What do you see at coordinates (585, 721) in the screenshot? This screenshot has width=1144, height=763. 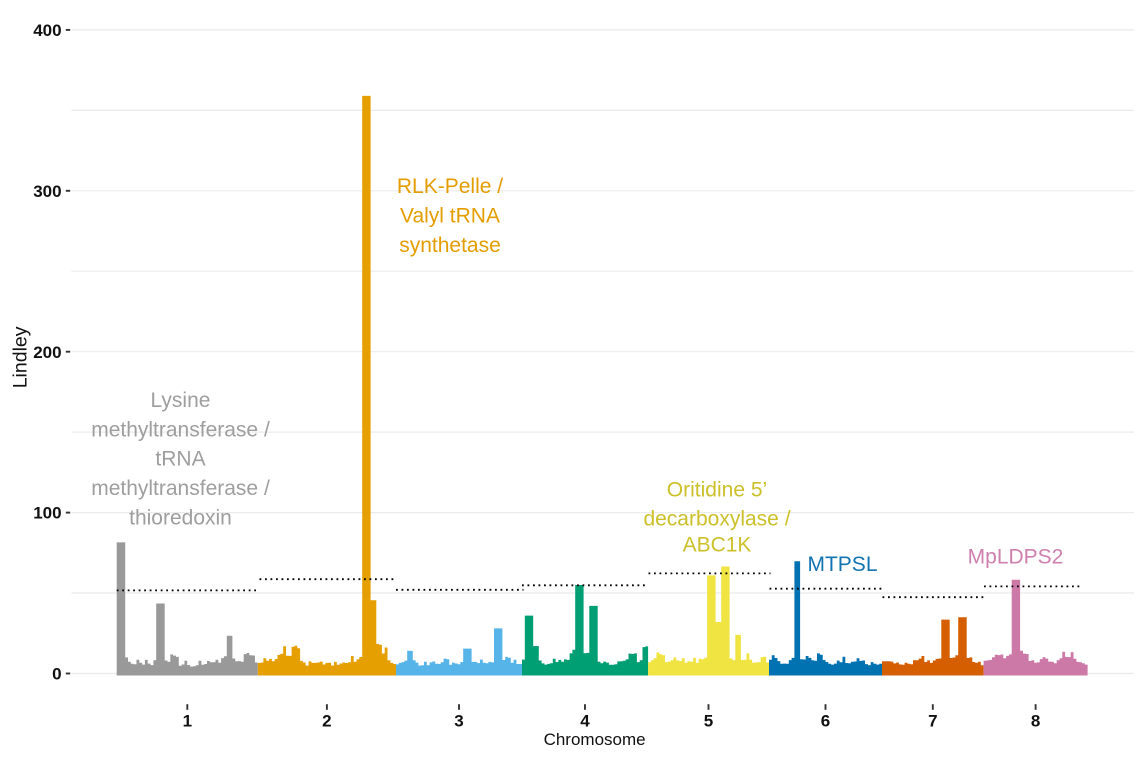 I see `svg-text: 4` at bounding box center [585, 721].